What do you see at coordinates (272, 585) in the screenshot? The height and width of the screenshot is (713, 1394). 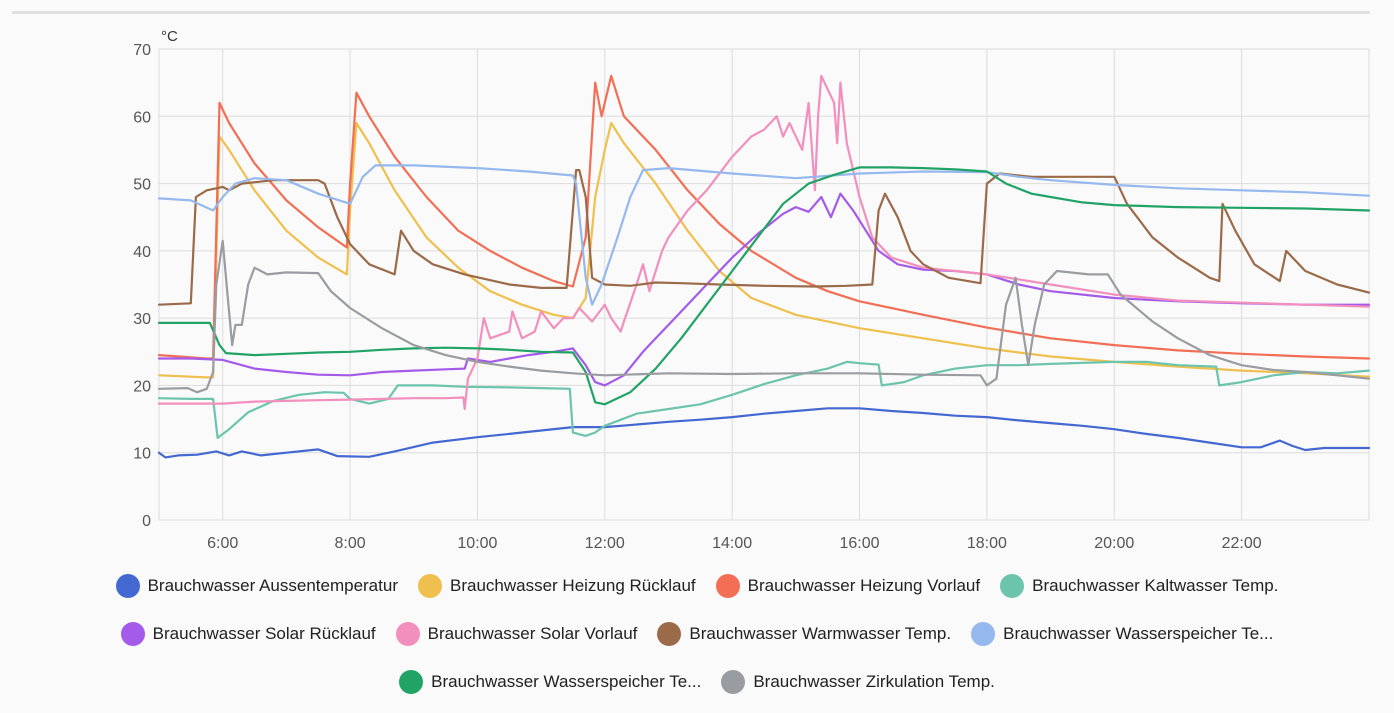 I see `legend-label: Brauchwasser Aussentemperatur` at bounding box center [272, 585].